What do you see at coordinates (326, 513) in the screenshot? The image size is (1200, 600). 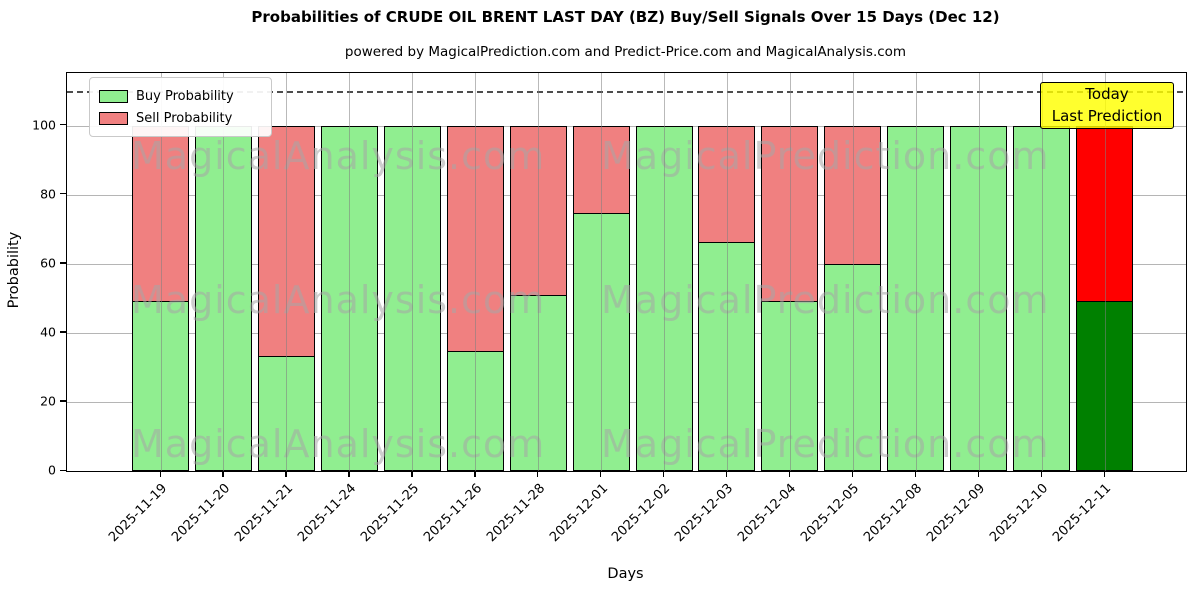 I see `x-tick-label: 2025-11-24` at bounding box center [326, 513].